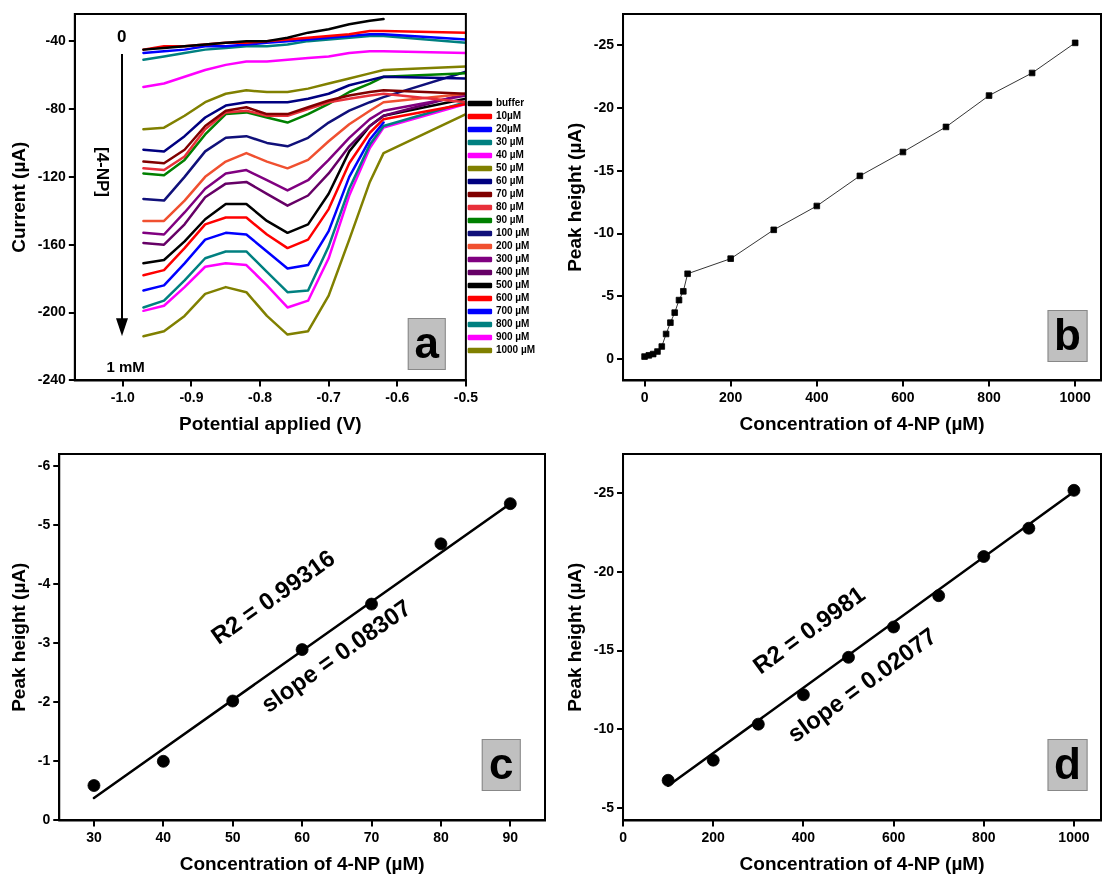 The width and height of the screenshot is (1111, 880). I want to click on y-tick-label: -40, so click(56, 40).